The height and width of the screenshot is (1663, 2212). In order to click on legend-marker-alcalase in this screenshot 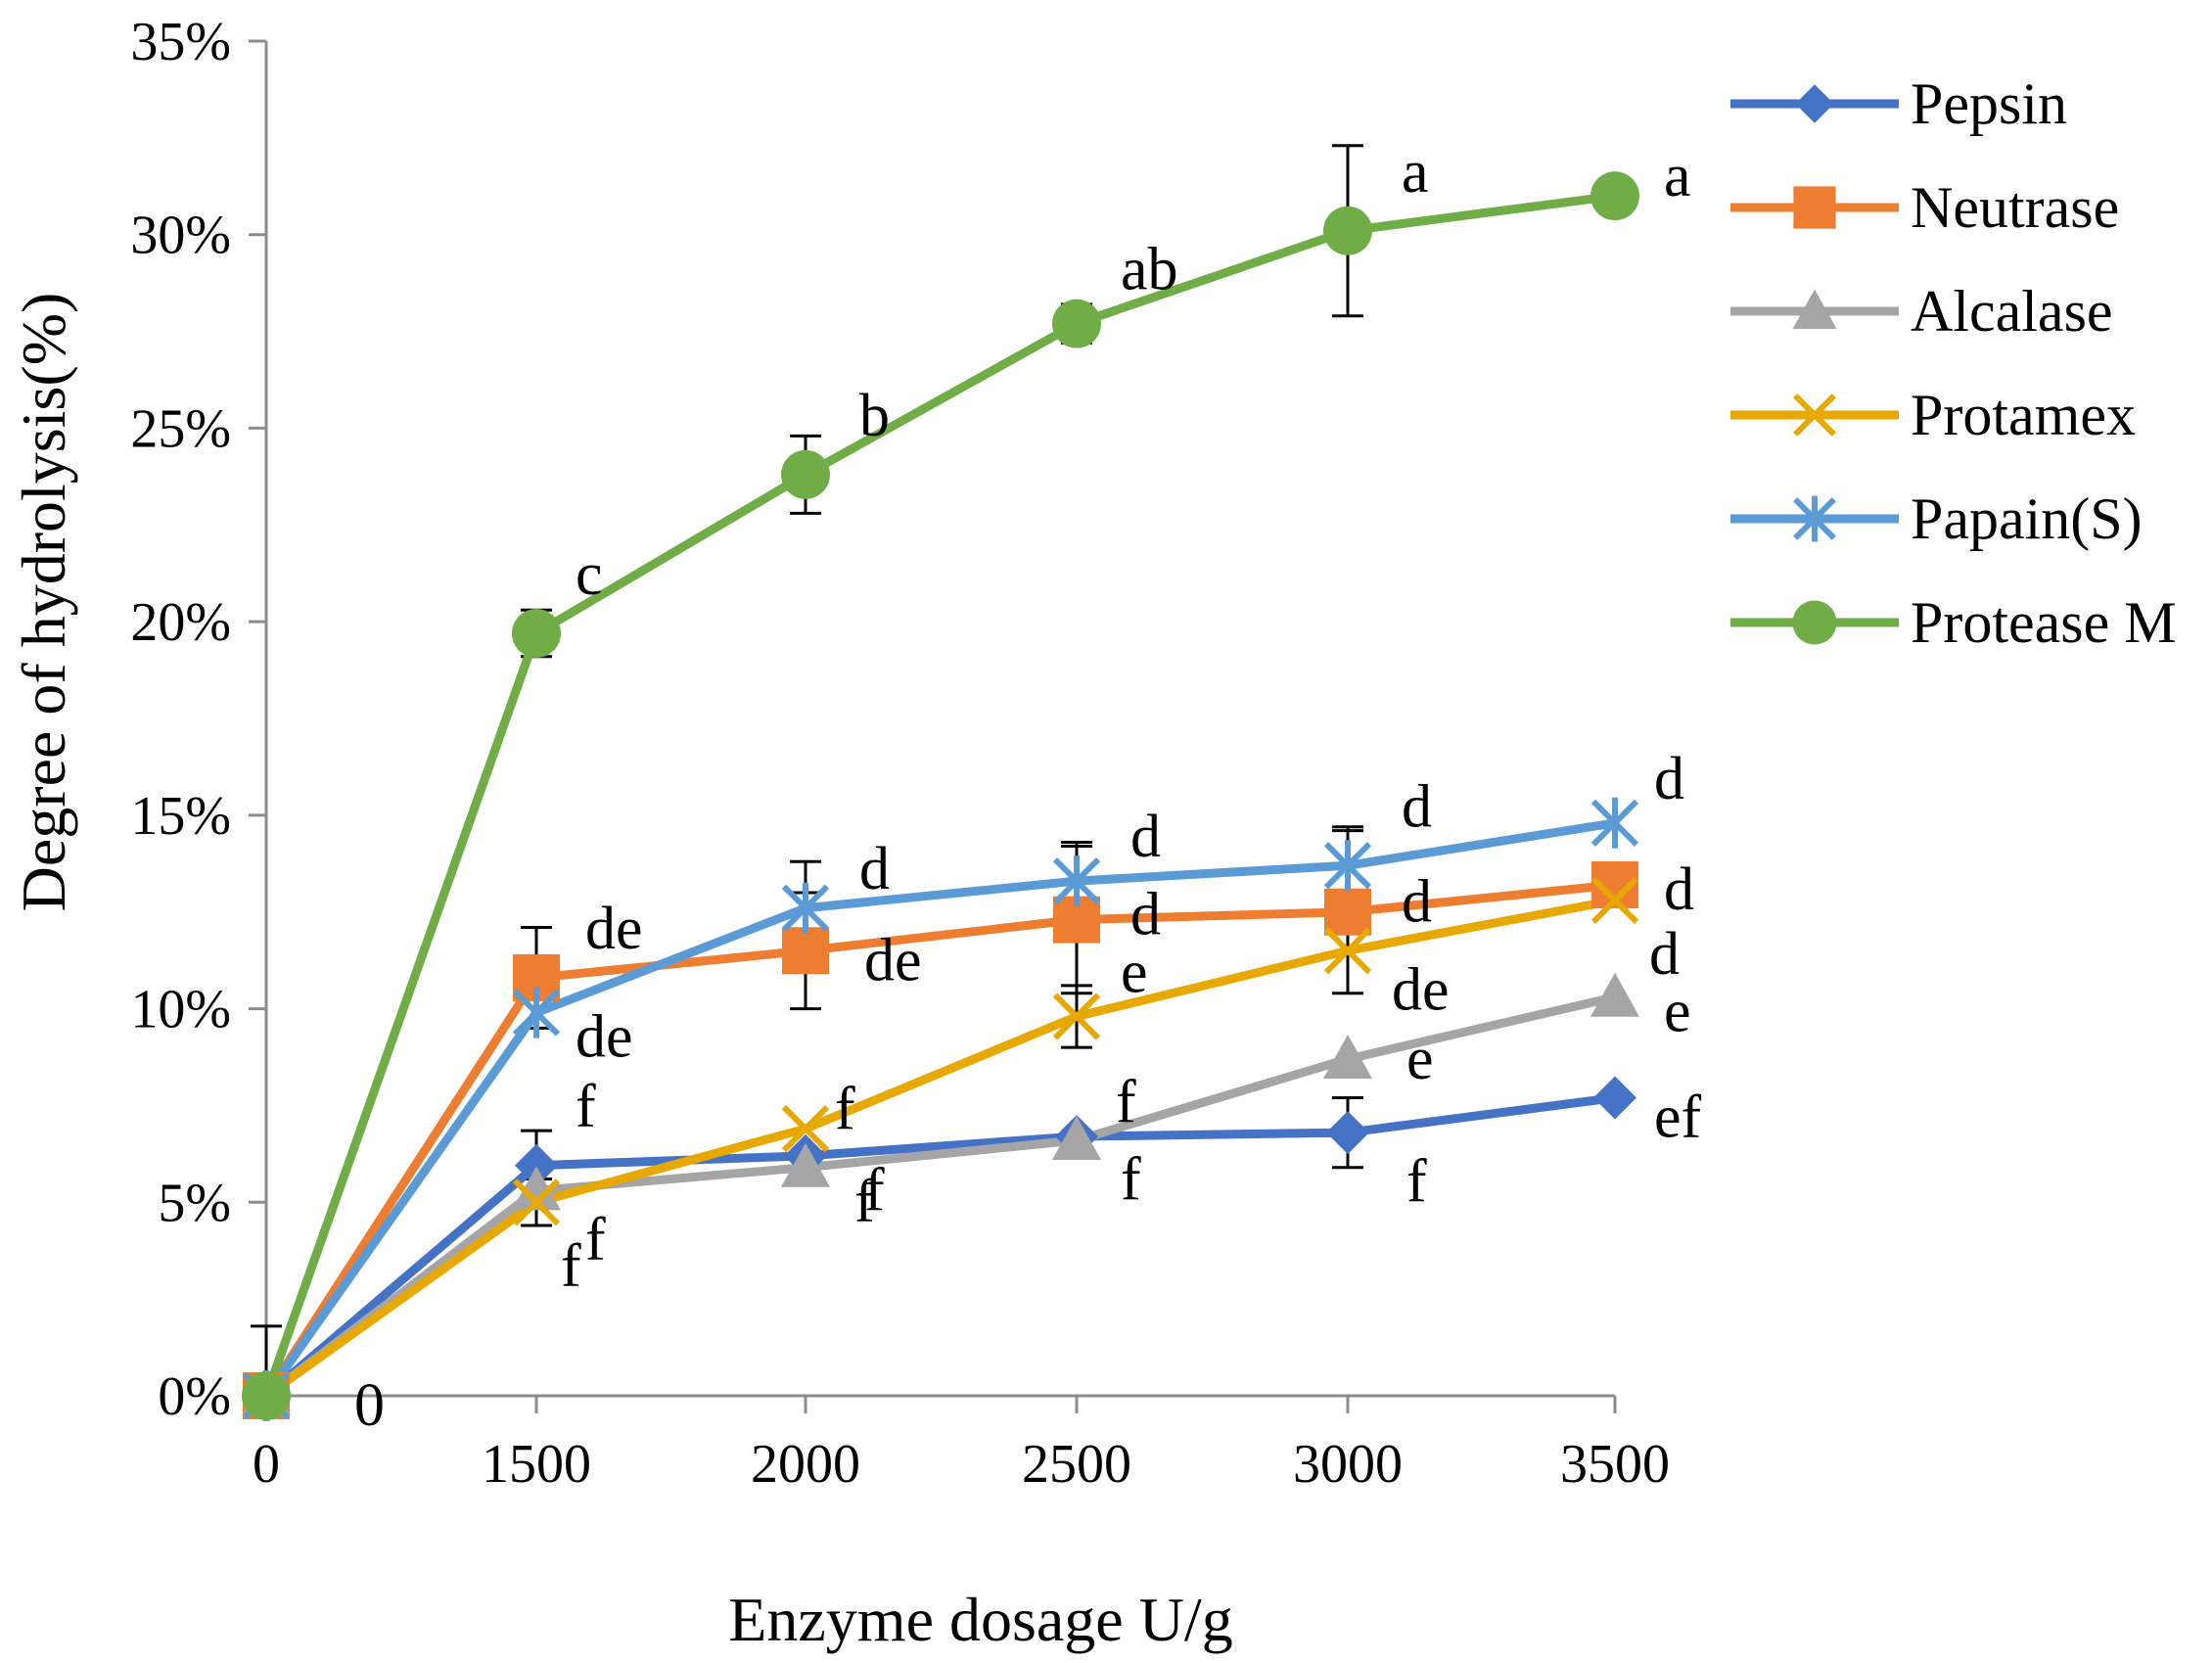, I will do `click(1814, 309)`.